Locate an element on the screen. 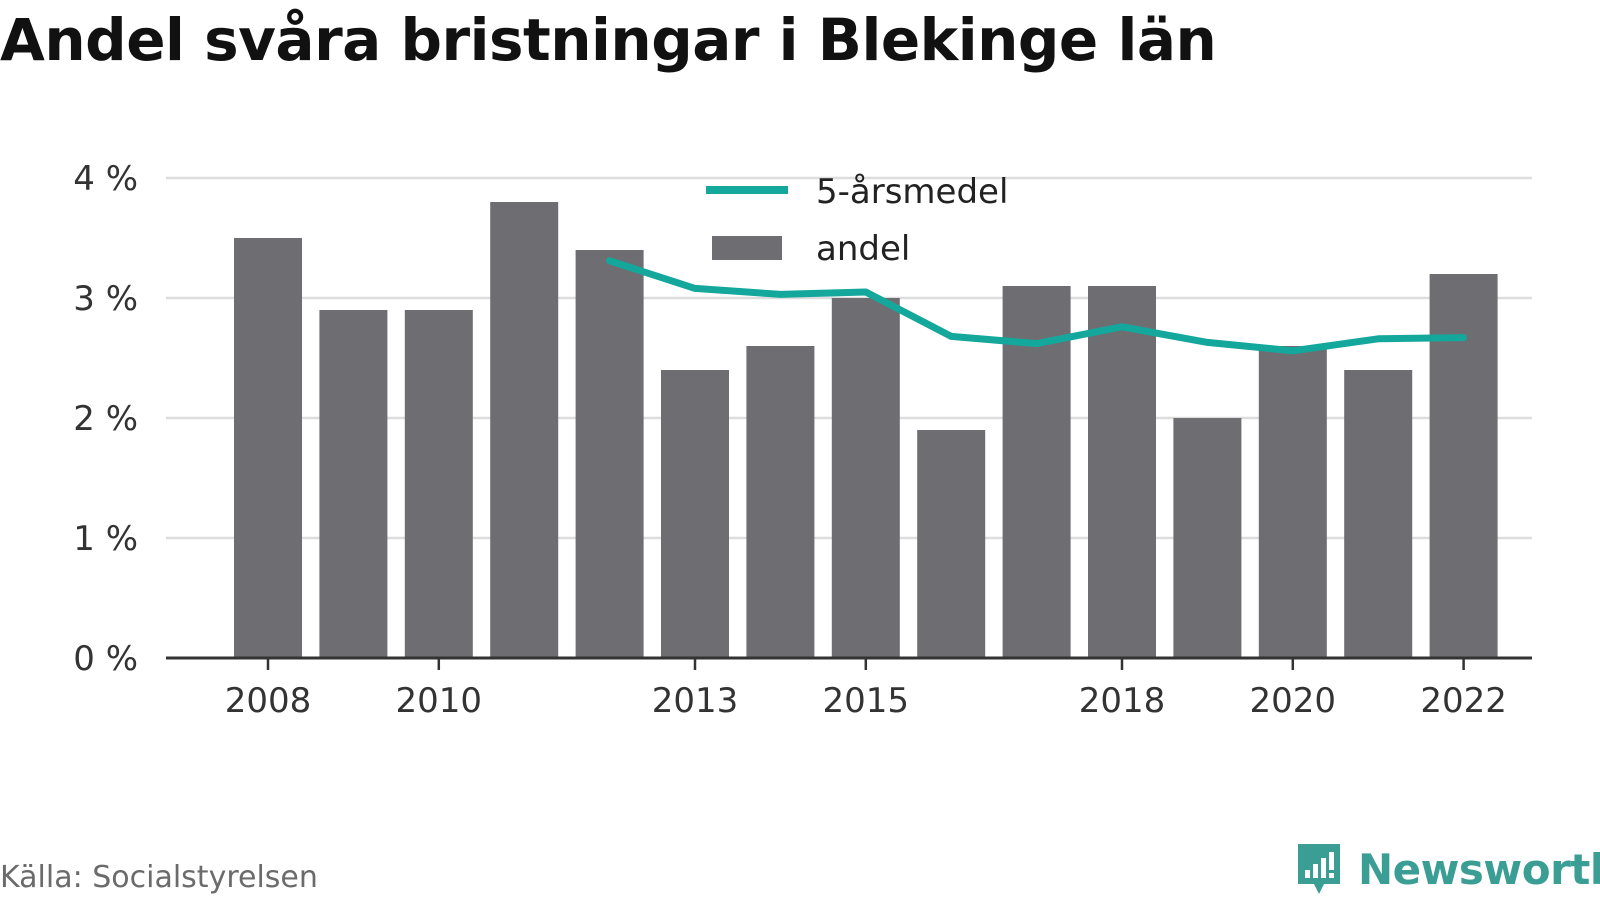 The height and width of the screenshot is (900, 1600). y-tick-label: 2 % is located at coordinates (105, 419).